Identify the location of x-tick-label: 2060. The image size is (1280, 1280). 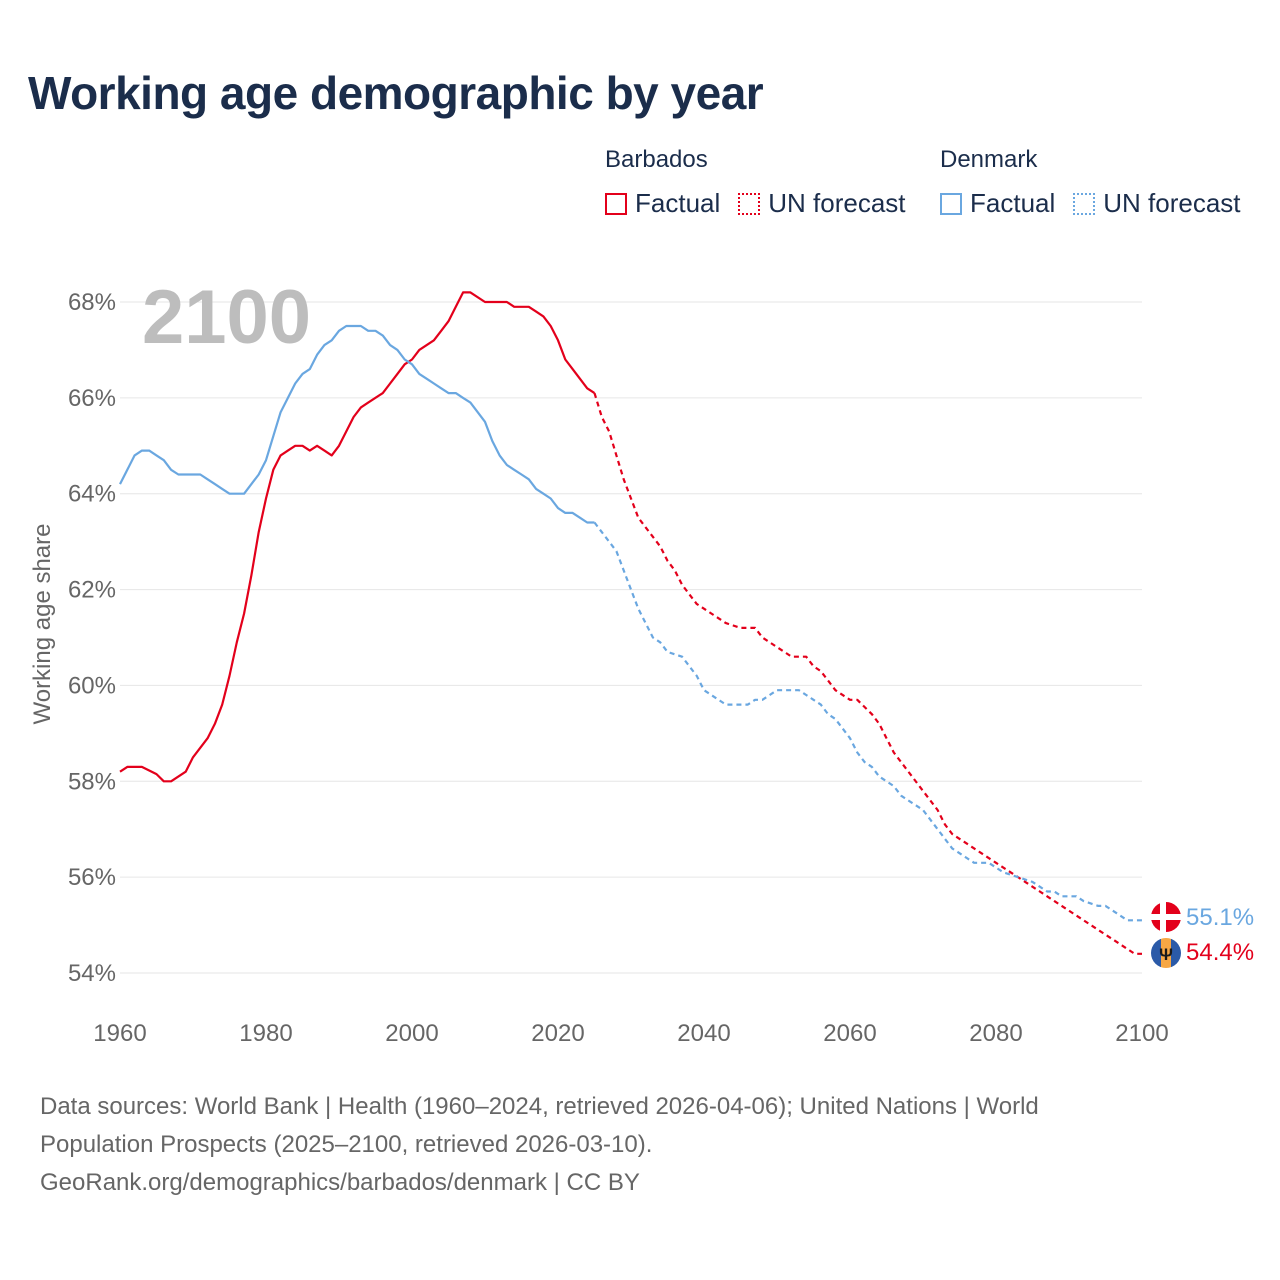
(849, 1033).